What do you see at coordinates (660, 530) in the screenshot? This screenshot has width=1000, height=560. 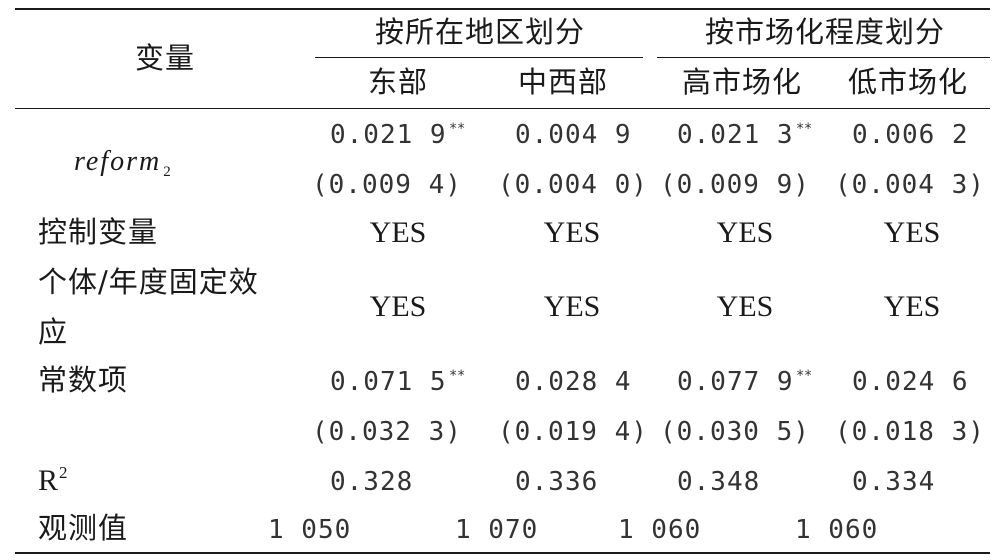 I see `observations-high-market: 1 060` at bounding box center [660, 530].